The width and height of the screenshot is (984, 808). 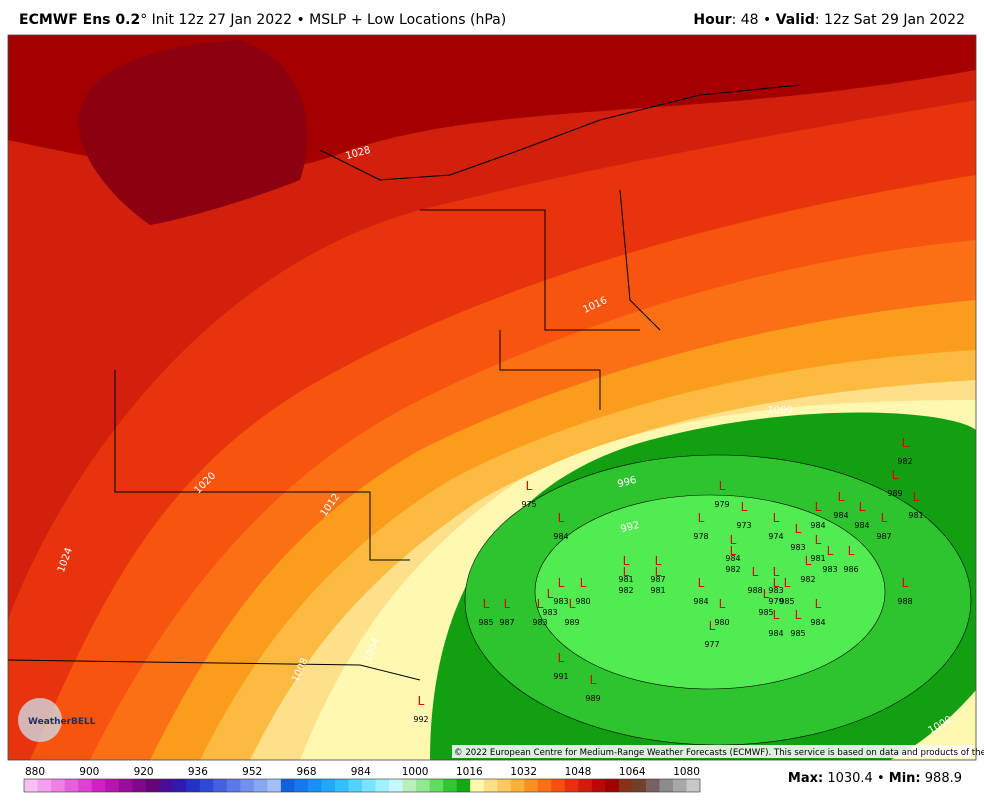 I want to click on valid-label: Valid, so click(x=795, y=20).